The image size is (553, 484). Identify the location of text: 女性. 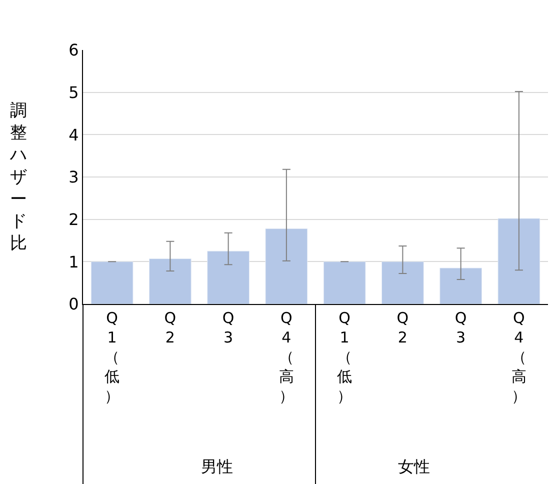
(414, 466).